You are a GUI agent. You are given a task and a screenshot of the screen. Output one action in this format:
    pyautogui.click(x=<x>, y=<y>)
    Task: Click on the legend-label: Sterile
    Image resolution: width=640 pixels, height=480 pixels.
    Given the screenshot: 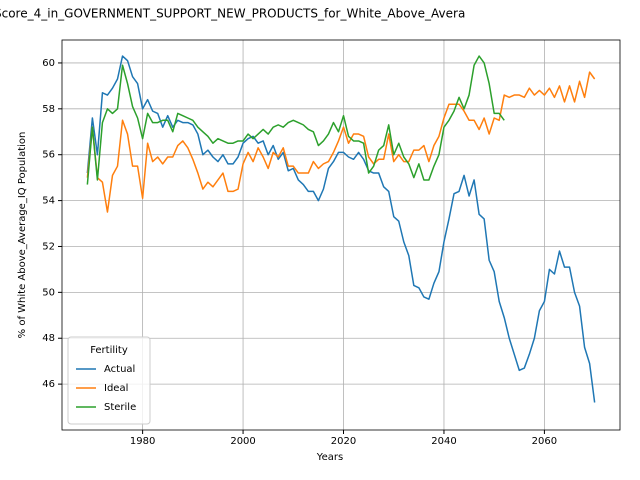 What is the action you would take?
    pyautogui.click(x=120, y=407)
    